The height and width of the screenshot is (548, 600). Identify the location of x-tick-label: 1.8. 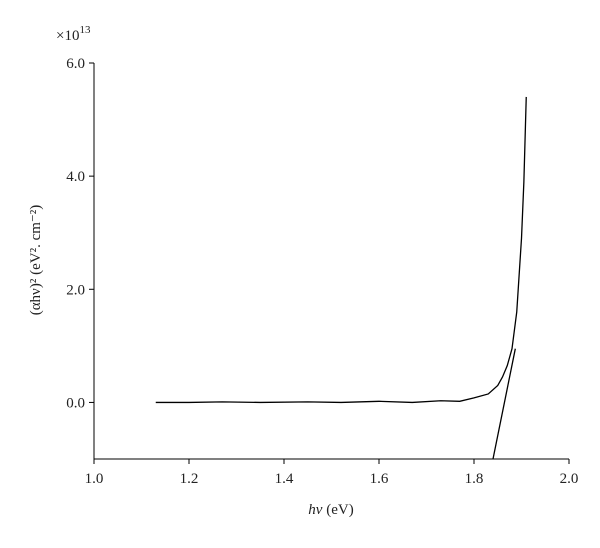
(474, 479).